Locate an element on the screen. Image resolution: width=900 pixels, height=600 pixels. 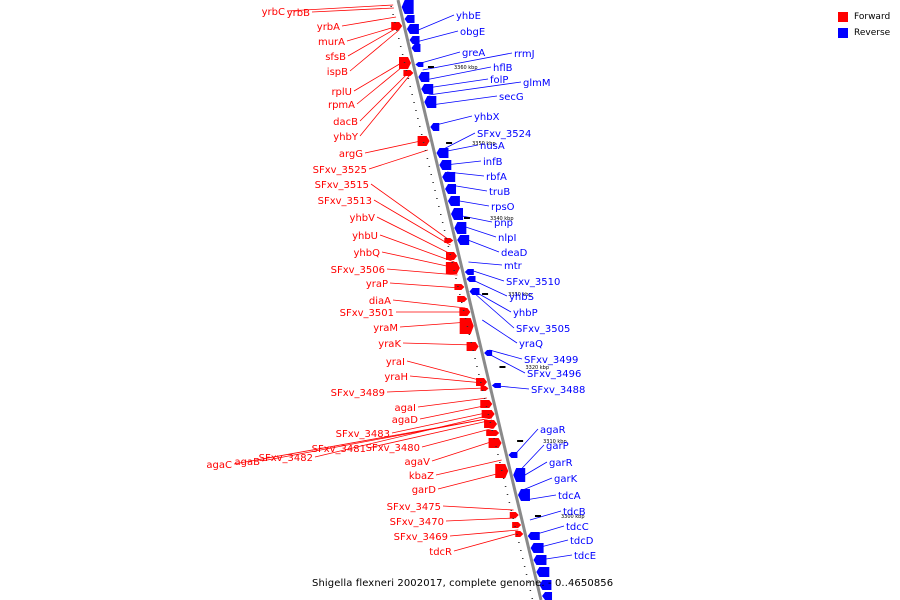
kbp-tick-label: 3300 kbp is located at coordinates (573, 517).